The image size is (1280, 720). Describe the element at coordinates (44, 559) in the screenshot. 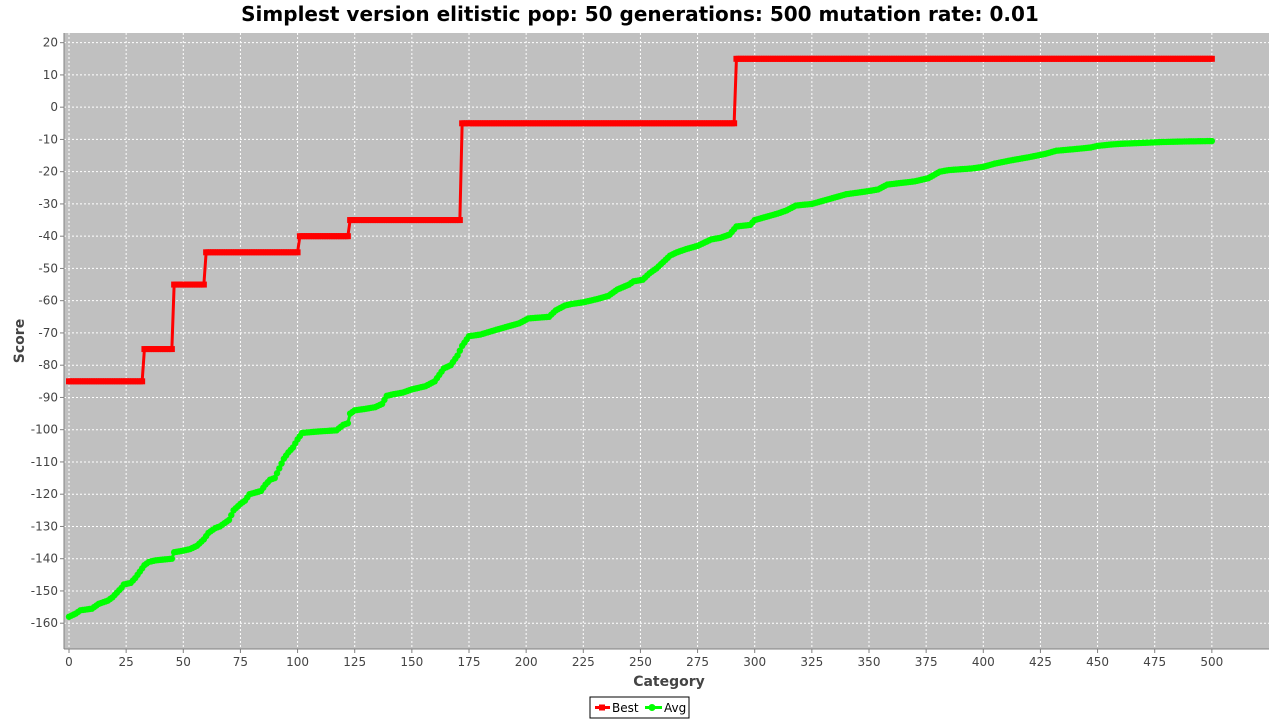

I see `y-tick-label: -140` at that location.